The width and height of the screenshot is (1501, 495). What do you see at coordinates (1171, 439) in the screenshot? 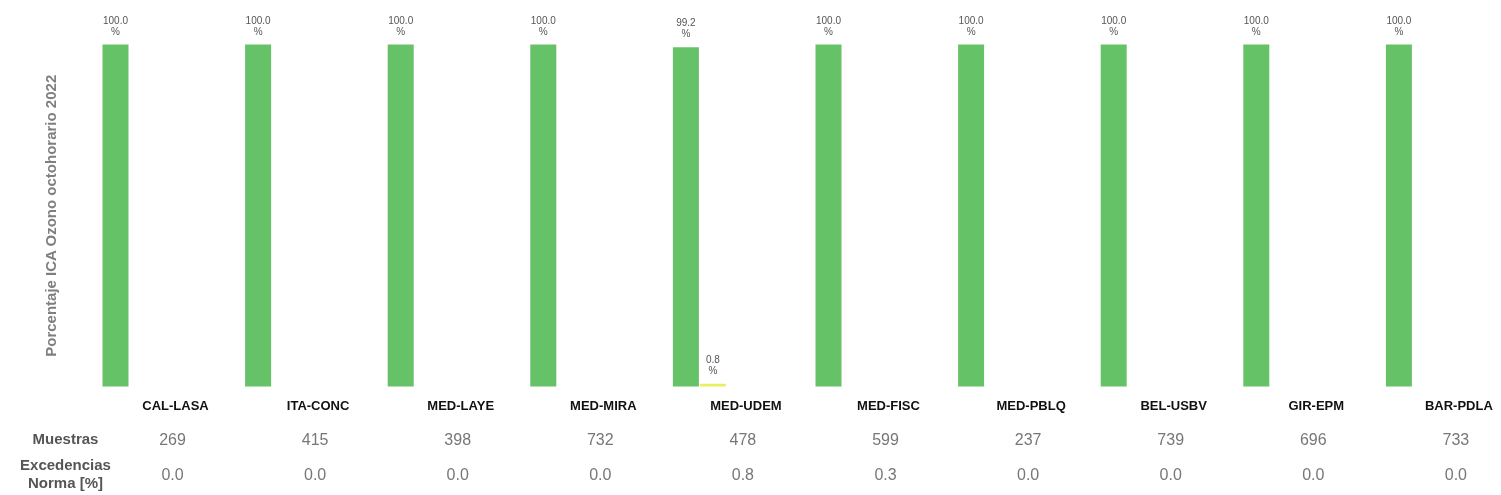
I see `text: 739` at bounding box center [1171, 439].